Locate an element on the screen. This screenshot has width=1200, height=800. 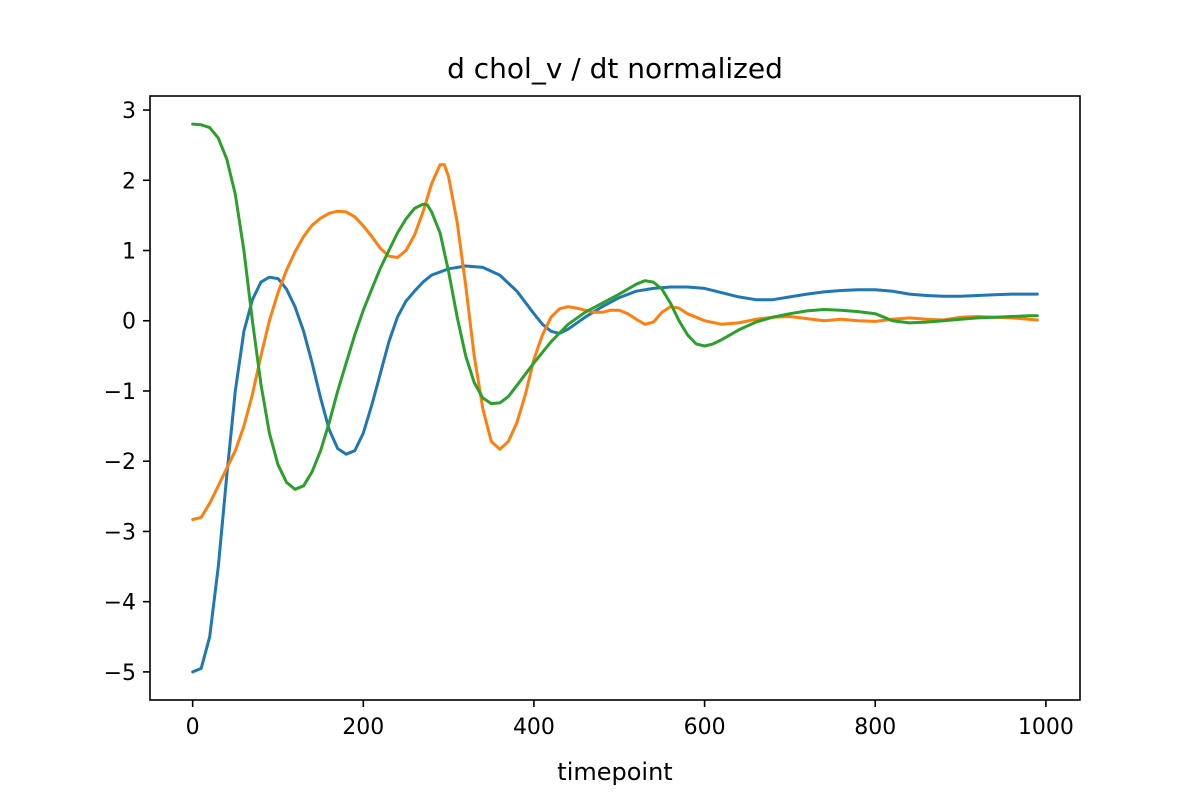
x-tick-label: 800 is located at coordinates (875, 727).